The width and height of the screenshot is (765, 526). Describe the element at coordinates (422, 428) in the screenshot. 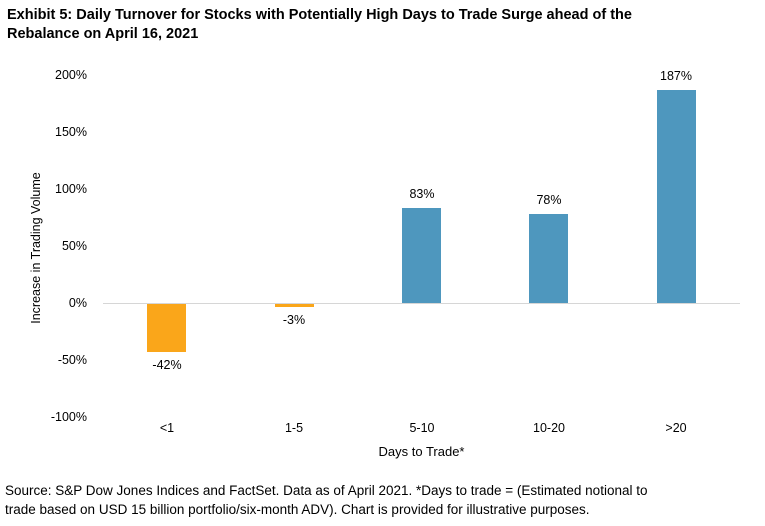

I see `x-tick-label: 5-10` at that location.